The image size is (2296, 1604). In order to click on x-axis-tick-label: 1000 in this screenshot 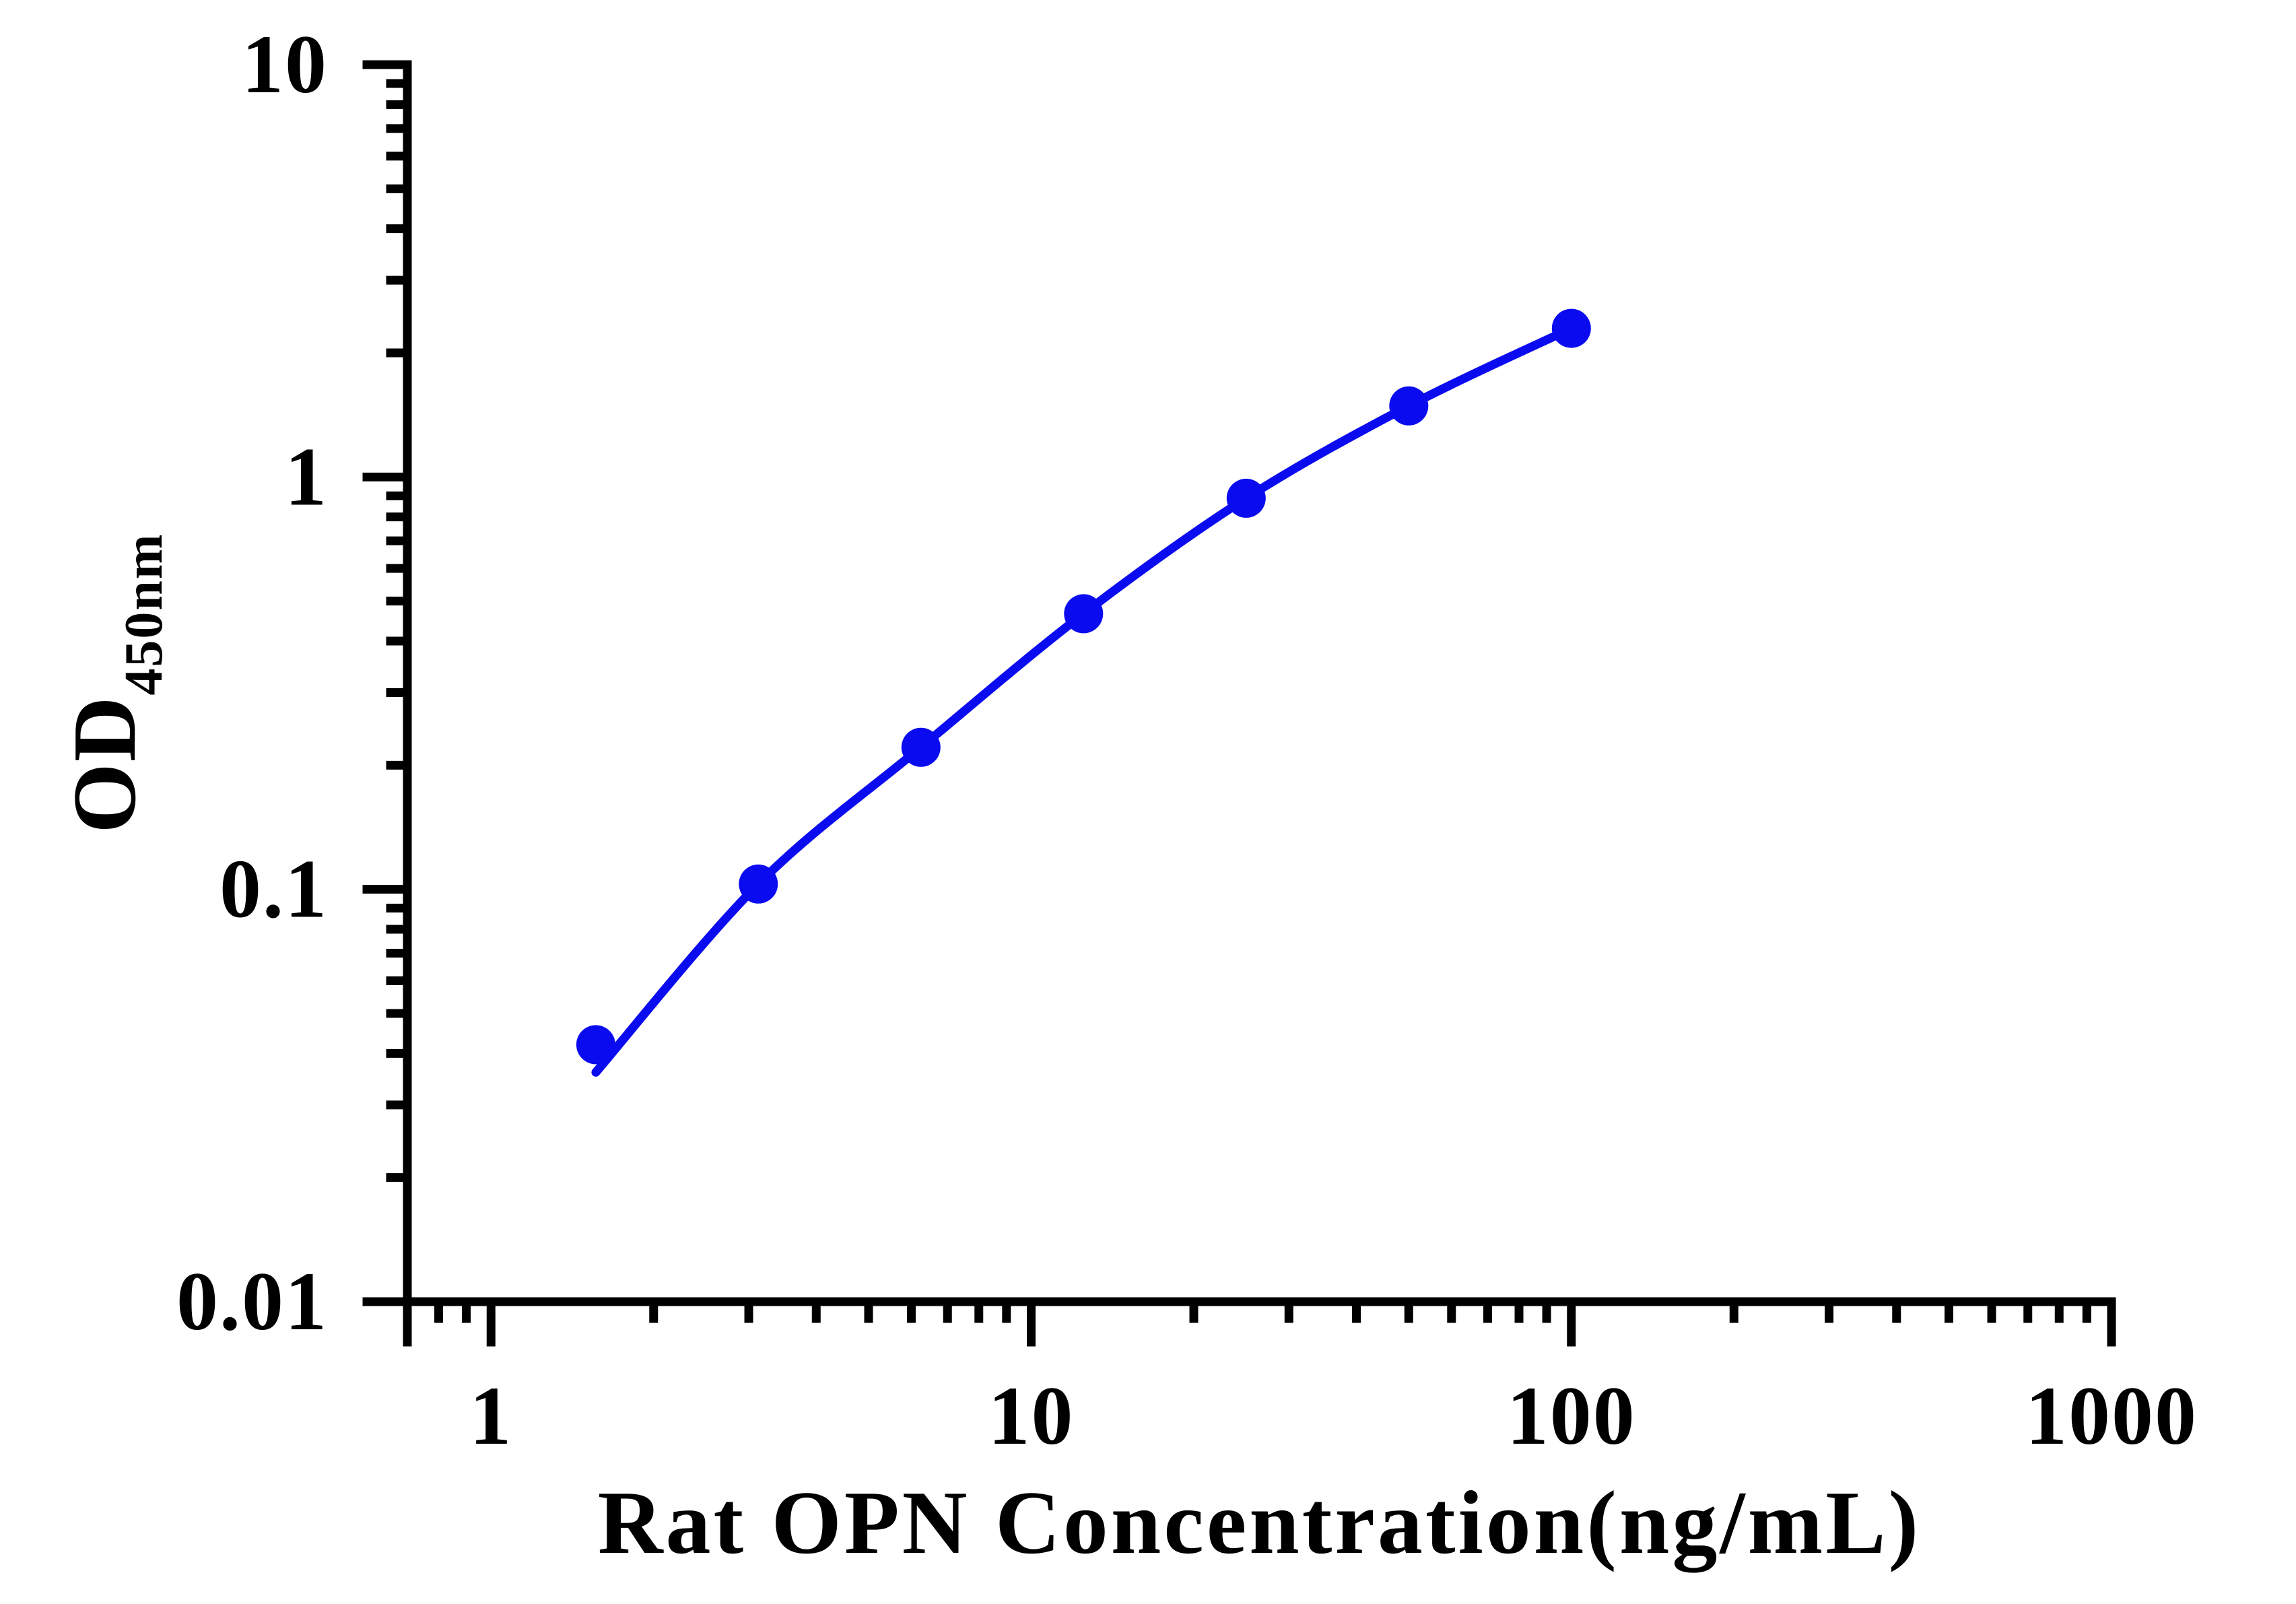, I will do `click(2111, 1416)`.